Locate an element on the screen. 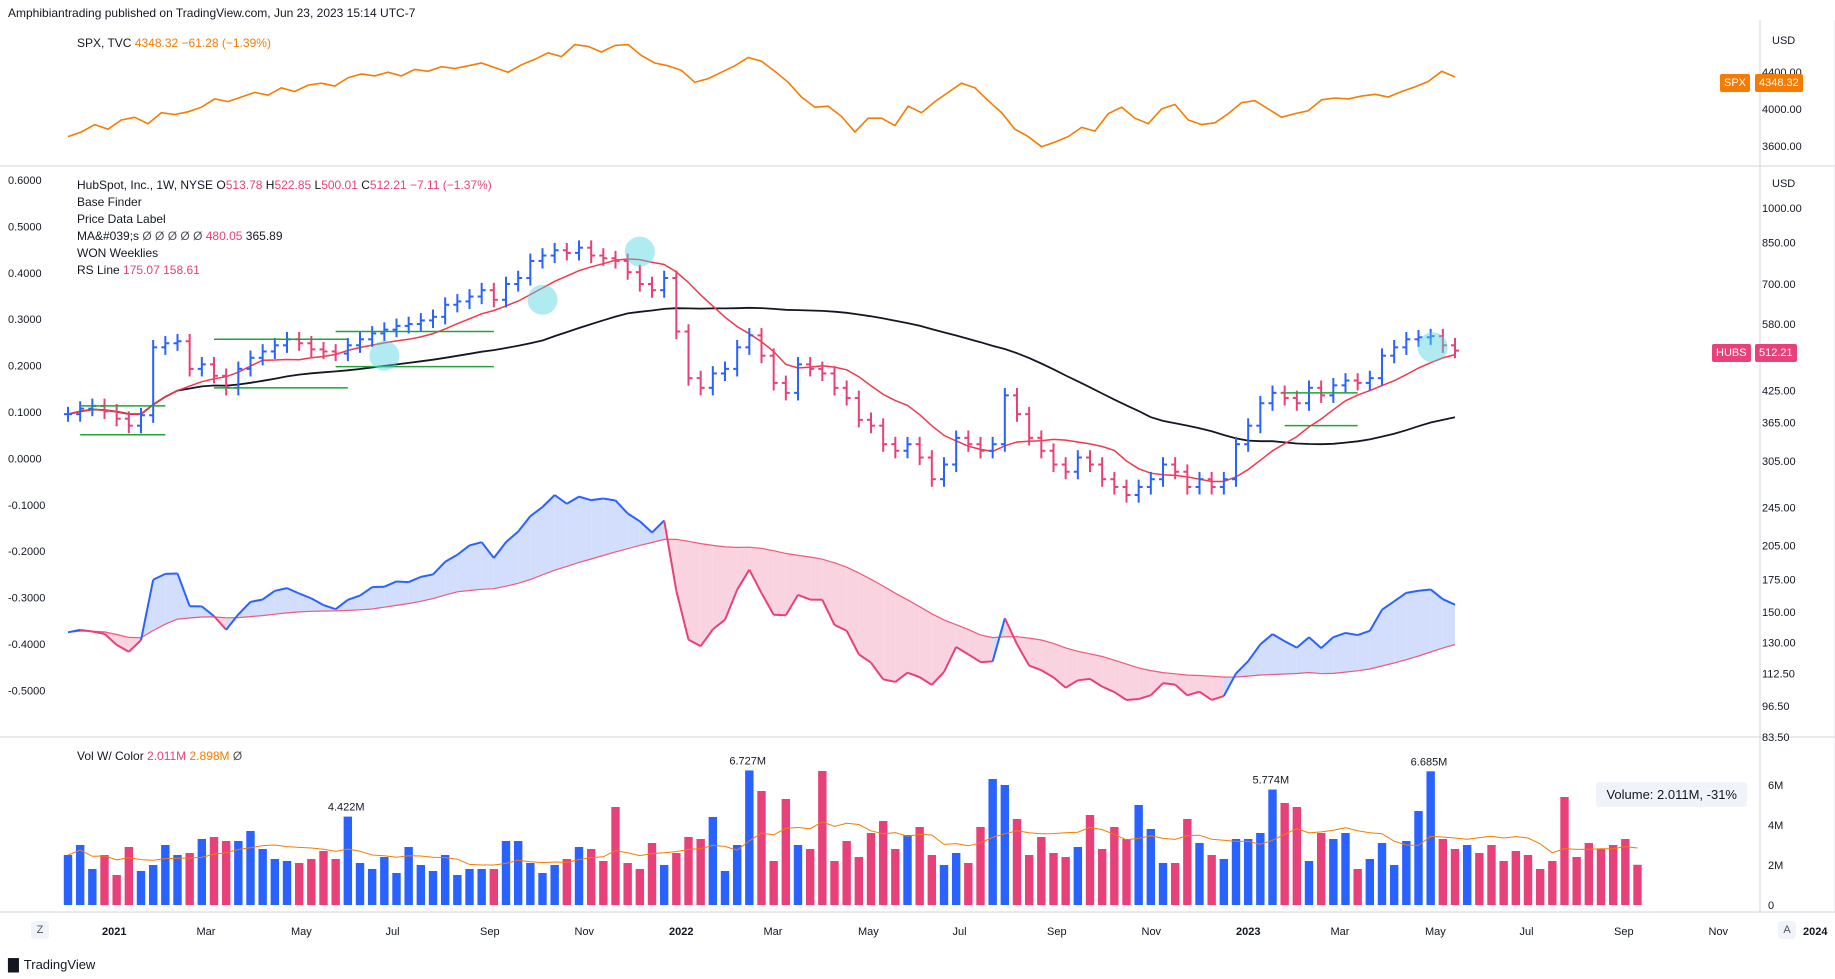 The height and width of the screenshot is (979, 1835). volume-legend-name: Vol W/ Color is located at coordinates (110, 756).